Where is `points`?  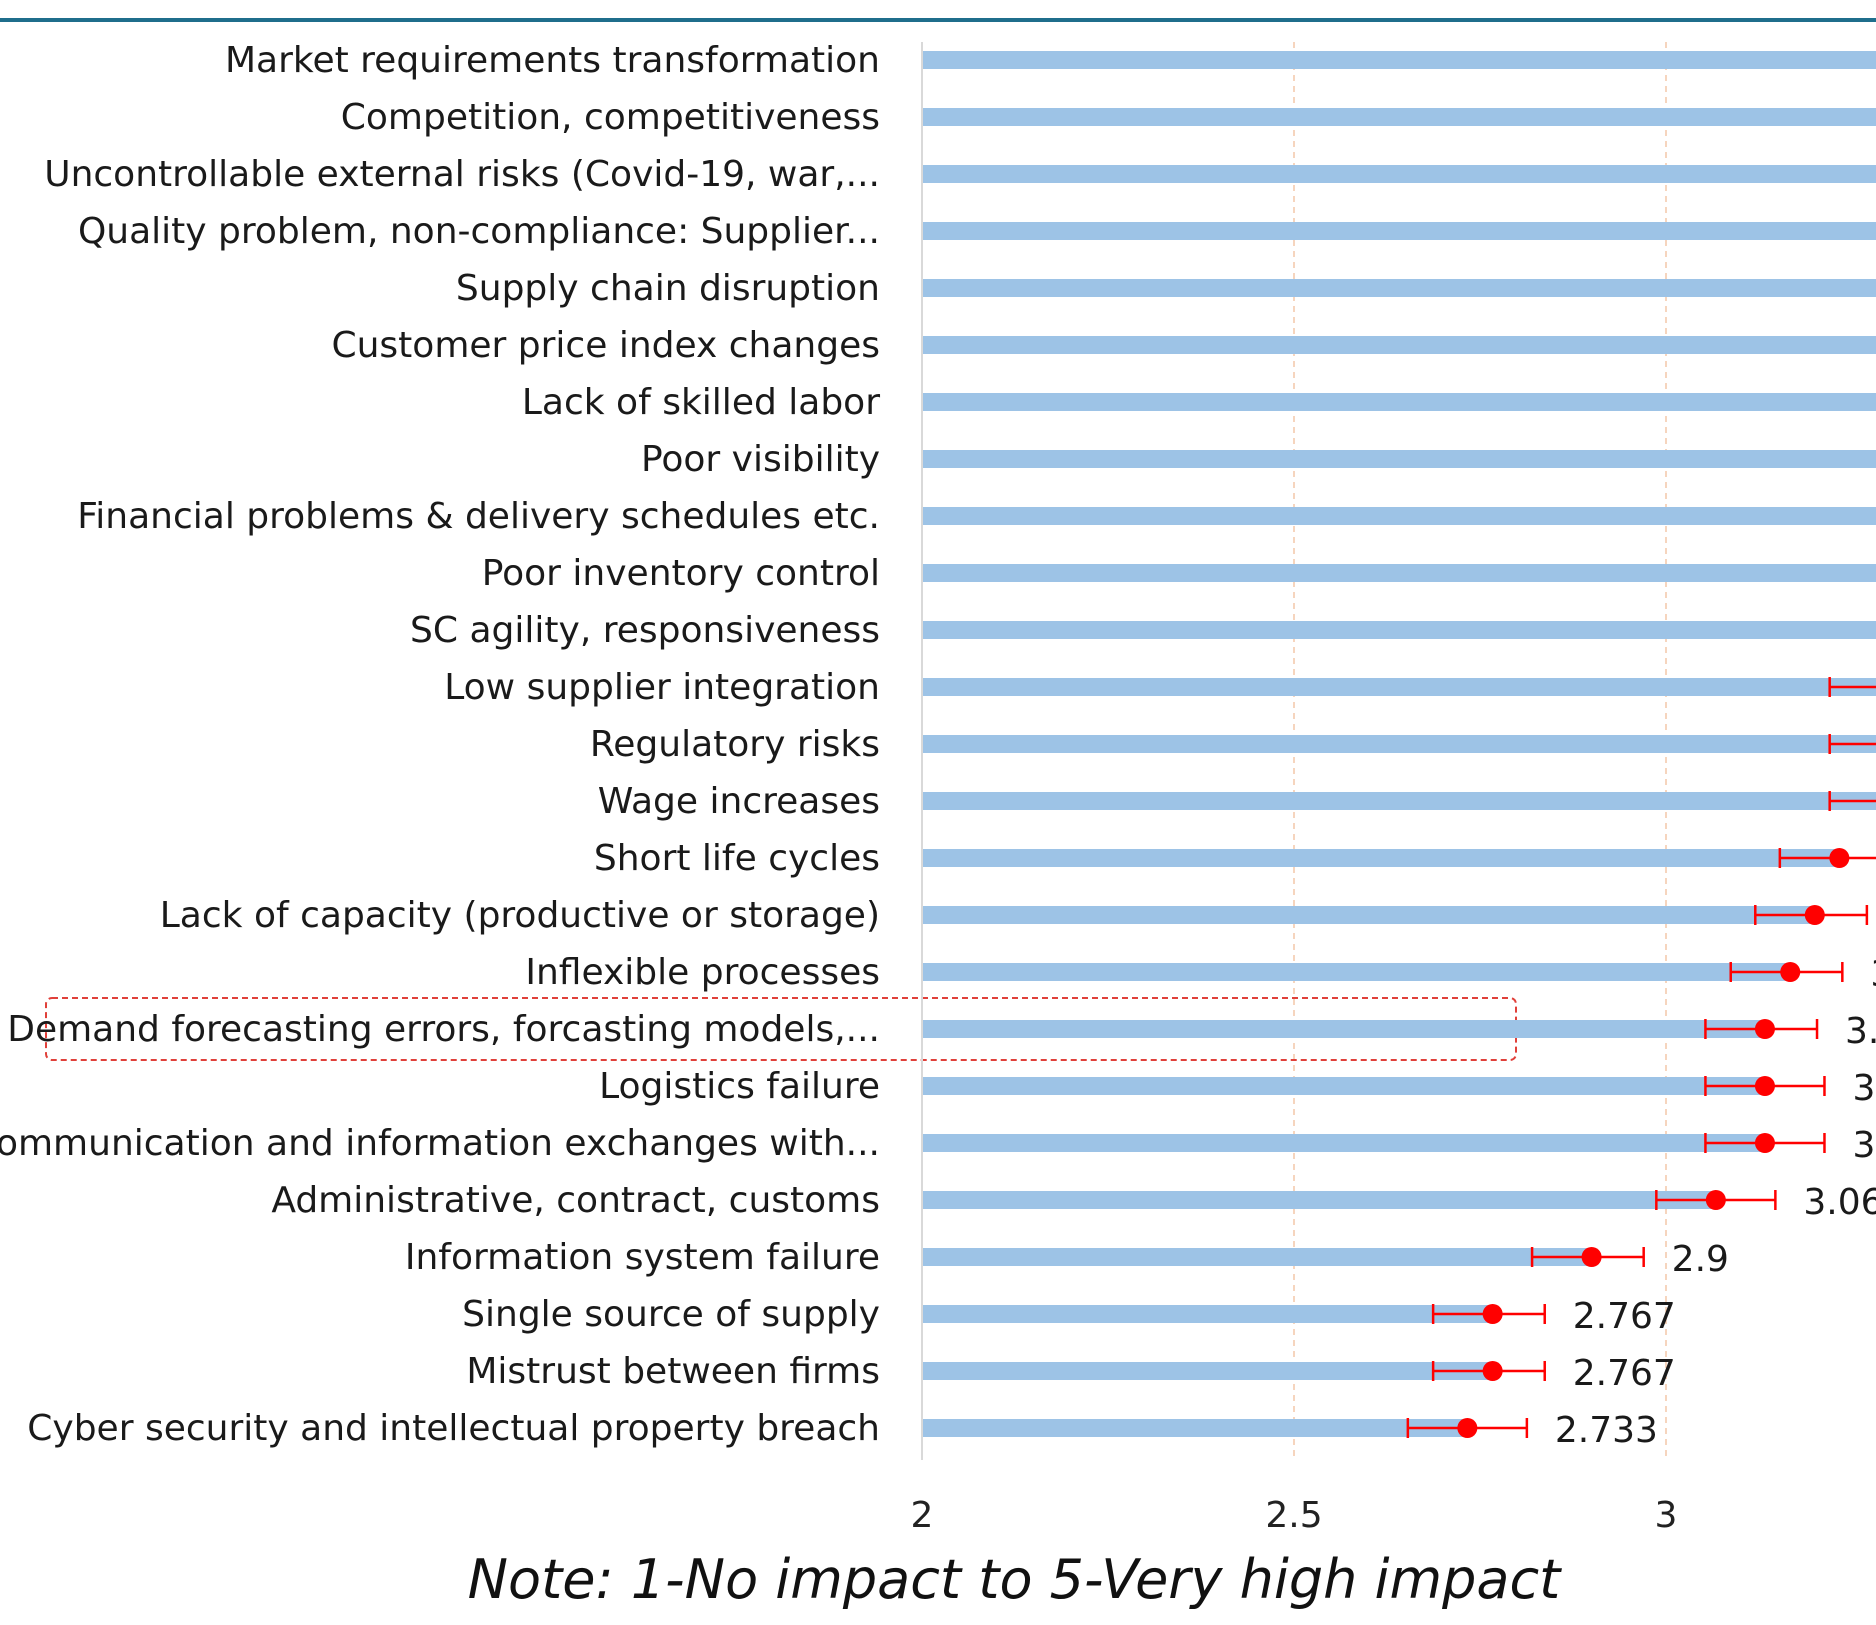
points is located at coordinates (1653, 1143).